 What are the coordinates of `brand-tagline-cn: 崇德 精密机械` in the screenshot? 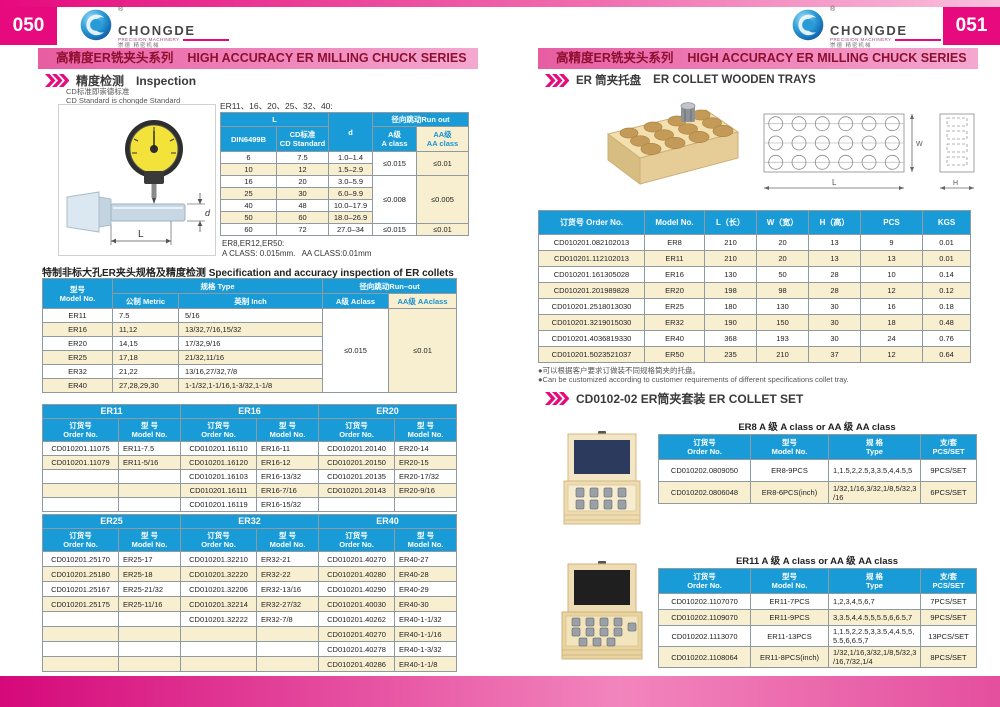 It's located at (139, 46).